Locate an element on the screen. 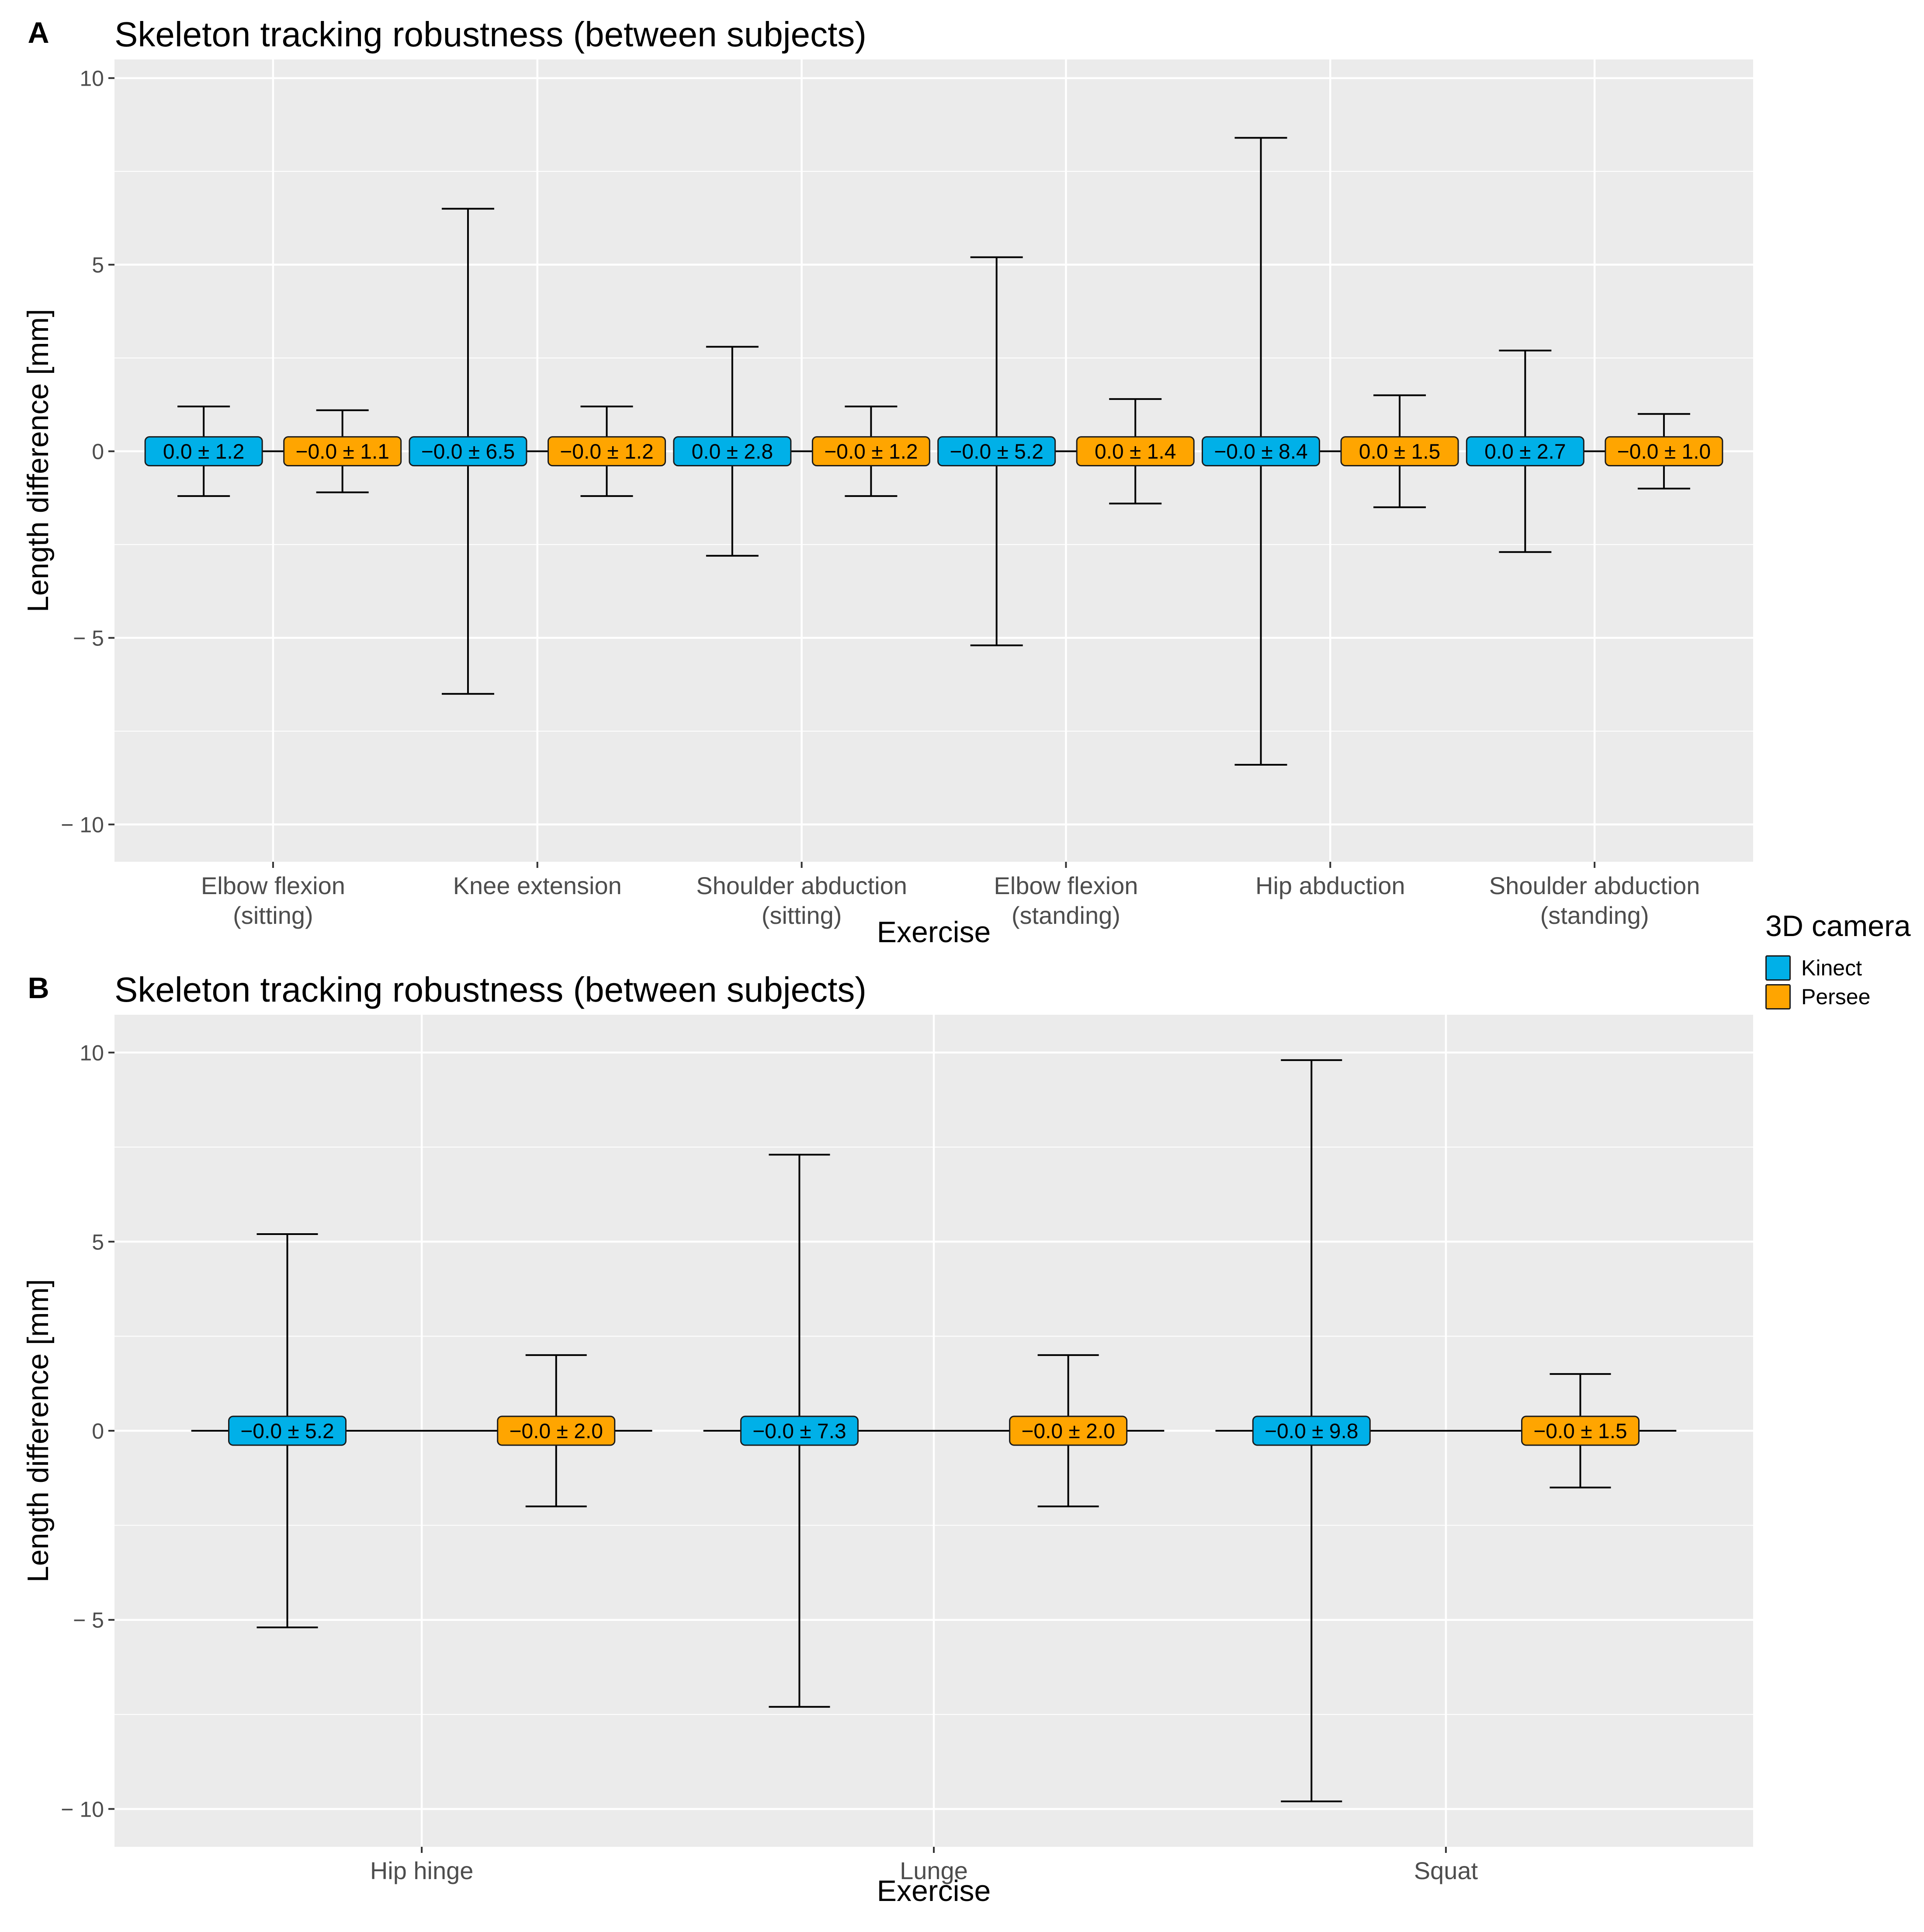 The image size is (1924, 1932). data-label-kinect: −0.0 ± 6.5 is located at coordinates (468, 452).